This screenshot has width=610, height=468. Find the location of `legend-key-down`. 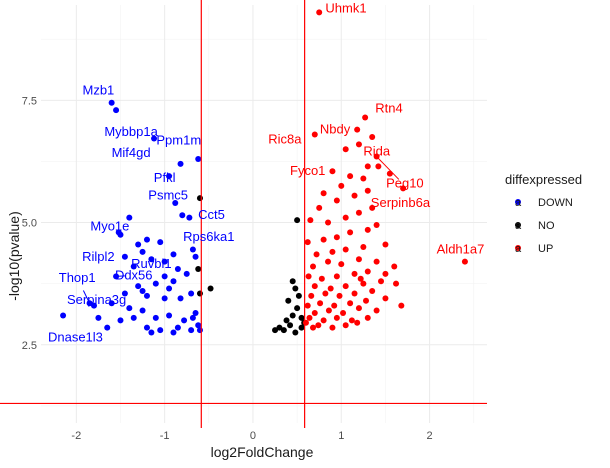

legend-key-down is located at coordinates (518, 202).